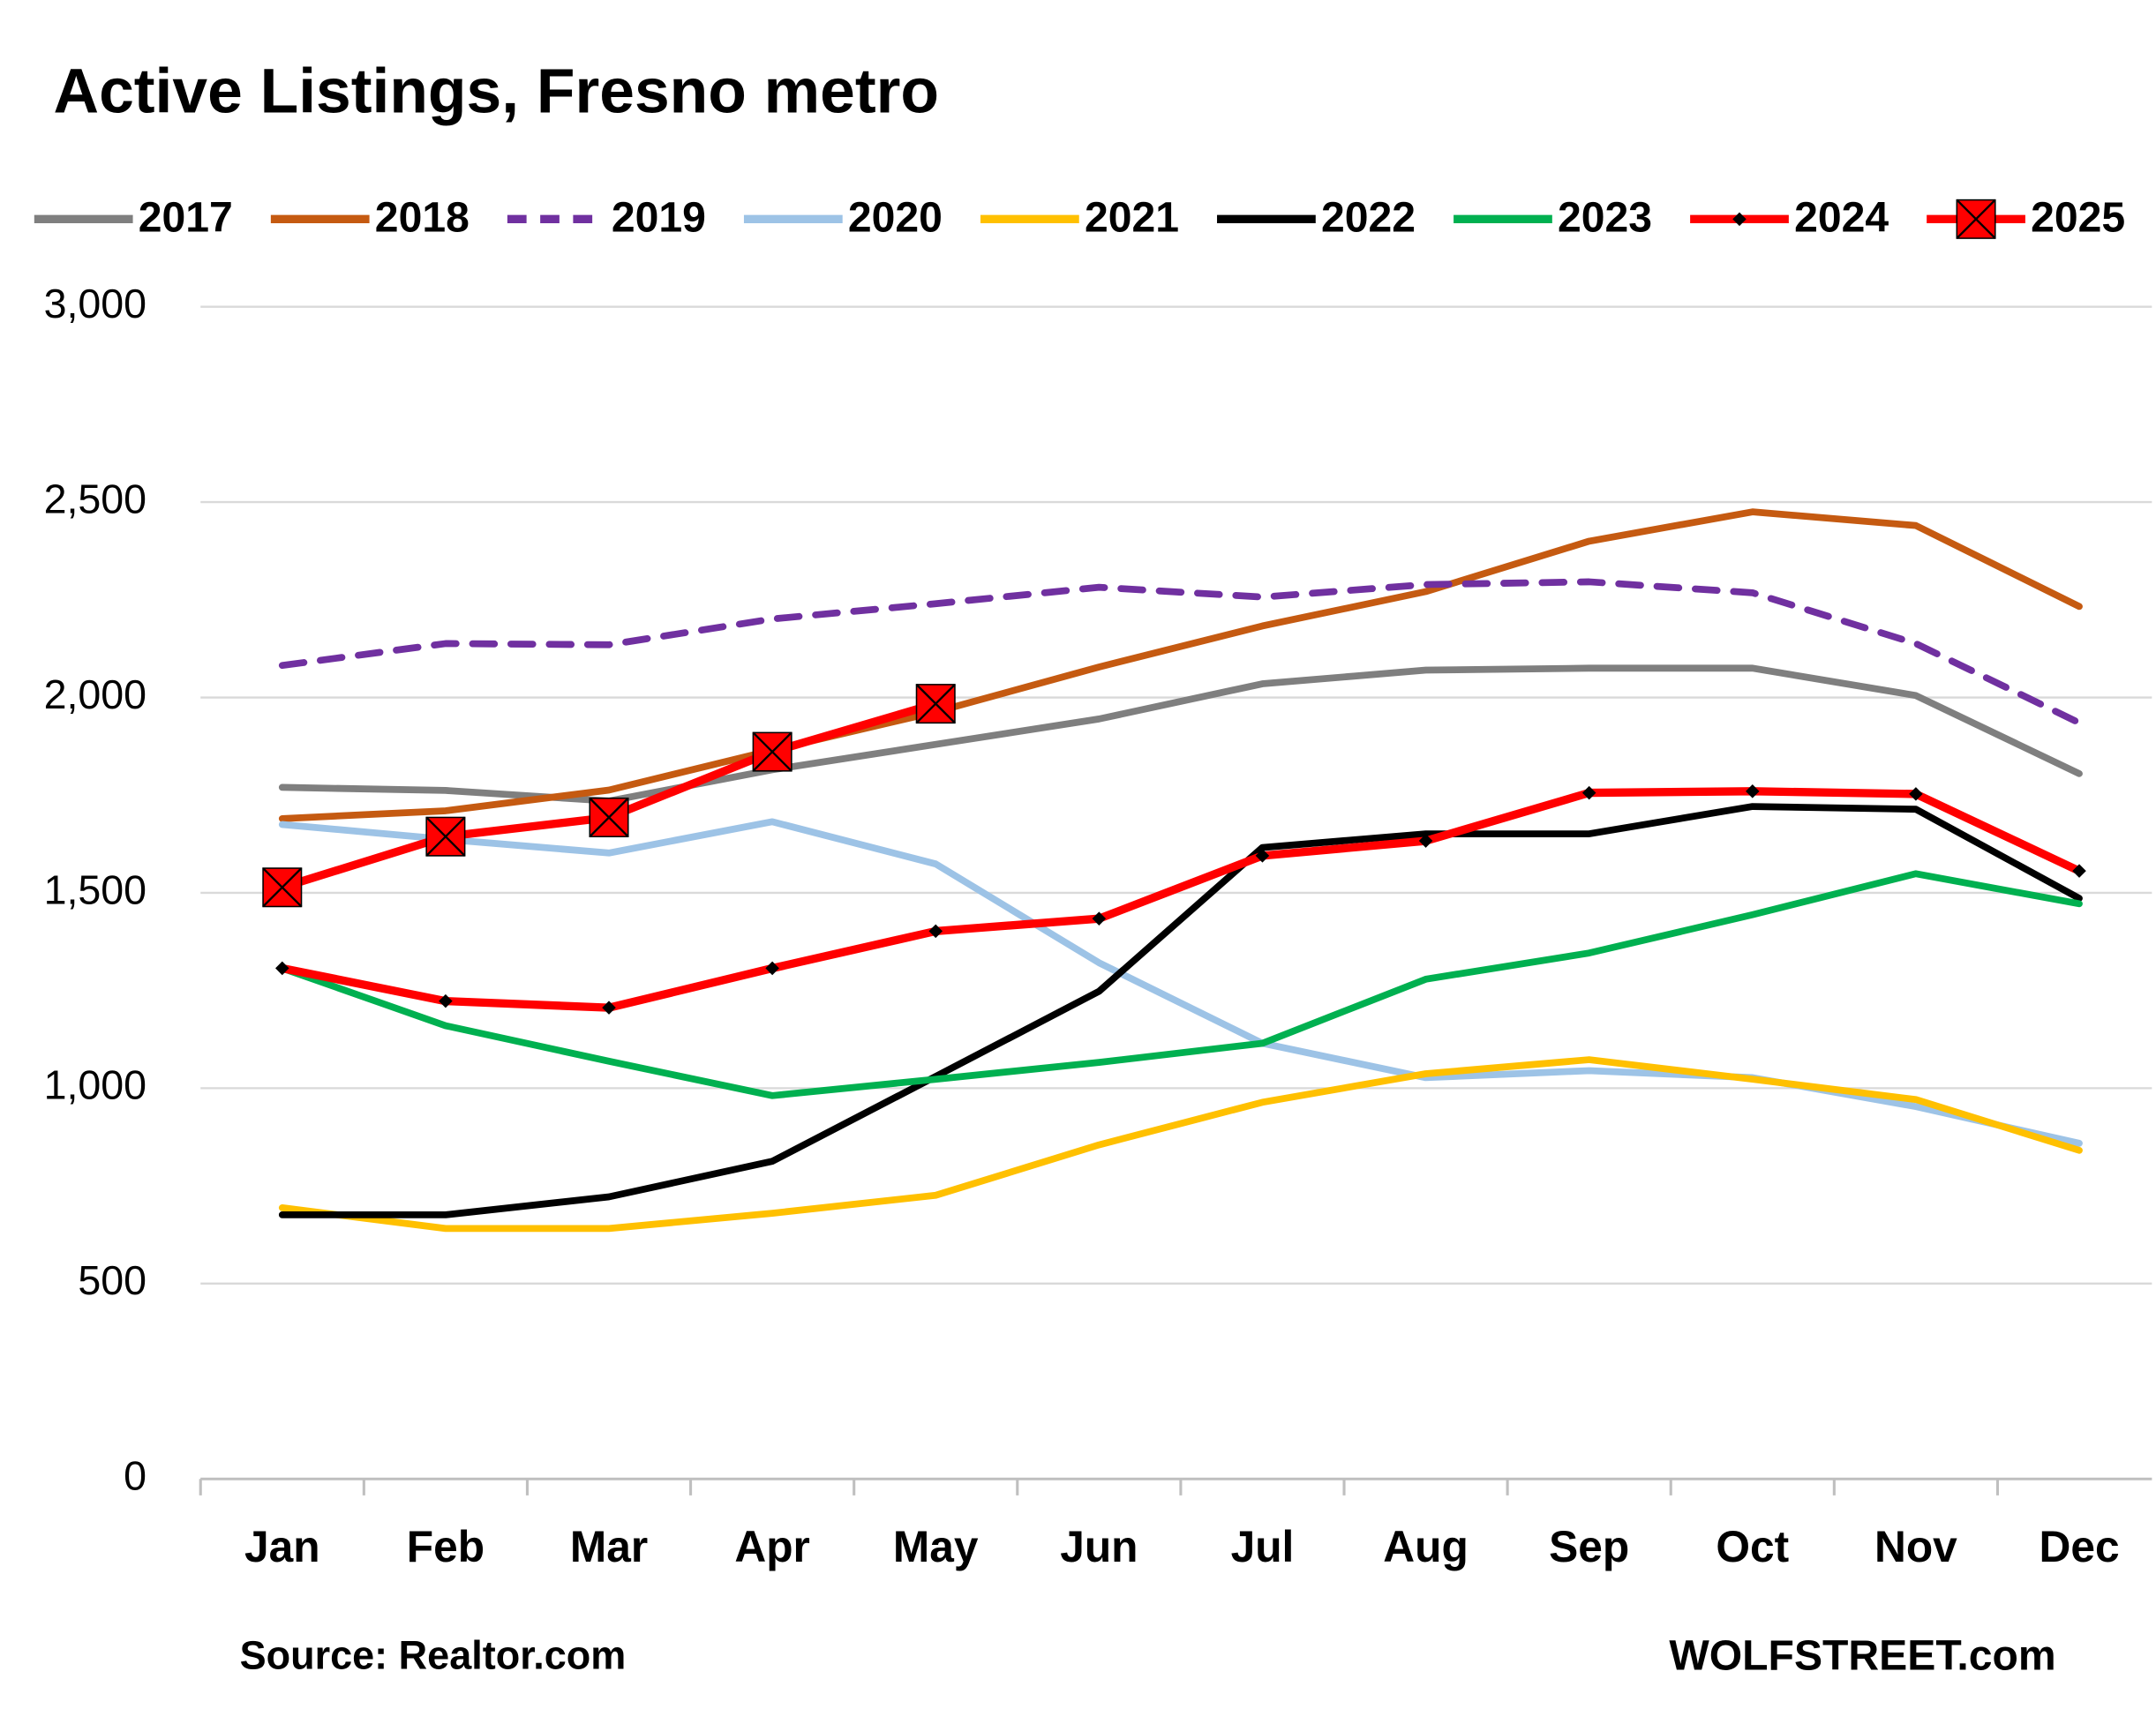 This screenshot has height=1709, width=2156. Describe the element at coordinates (609, 1546) in the screenshot. I see `x-tick-label: Mar` at that location.